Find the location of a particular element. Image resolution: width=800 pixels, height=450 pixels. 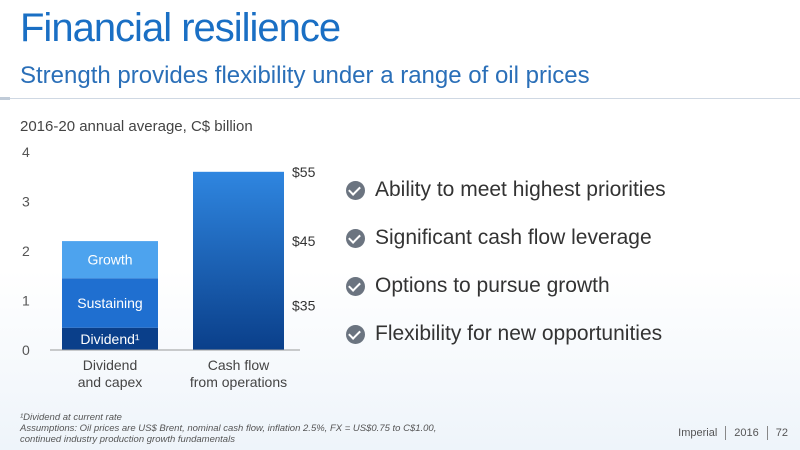

price-scenario-label: $35 is located at coordinates (304, 305).